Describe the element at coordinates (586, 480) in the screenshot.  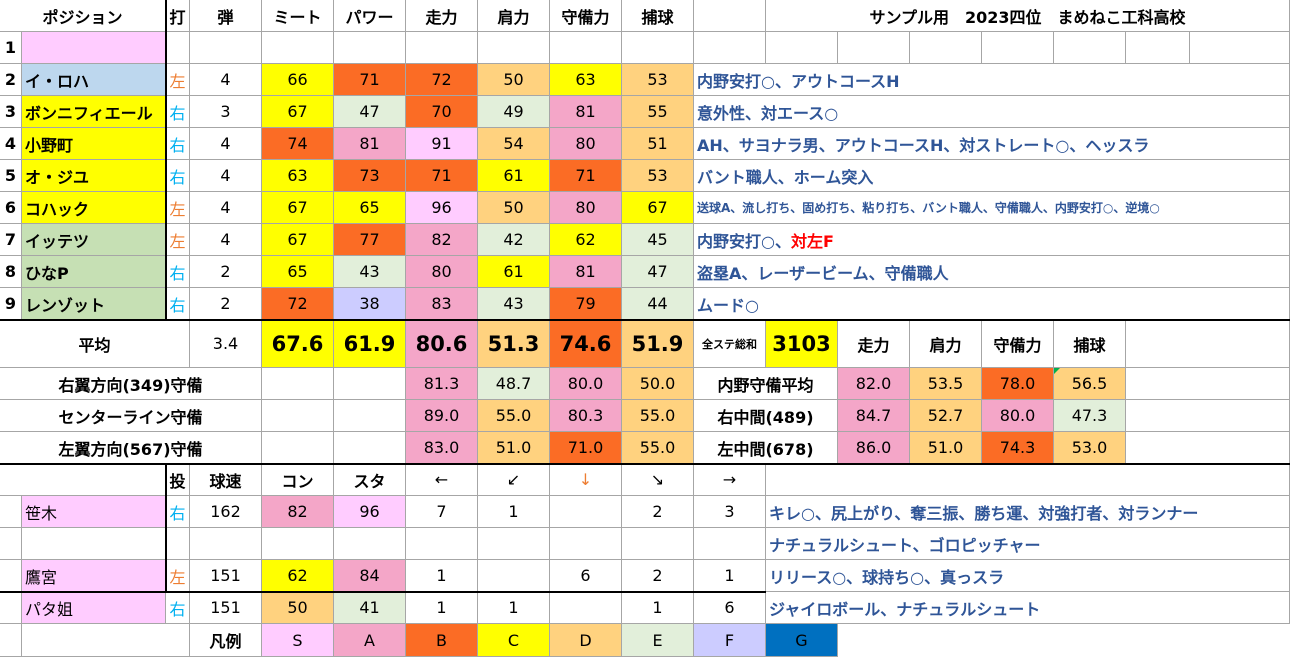
I see `header-down-arrow: ↓` at that location.